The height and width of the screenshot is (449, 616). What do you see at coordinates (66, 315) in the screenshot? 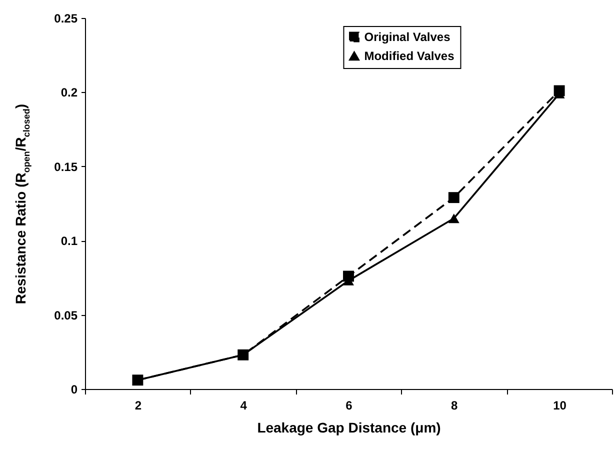
I see `y-tick-label: 0.05` at bounding box center [66, 315].